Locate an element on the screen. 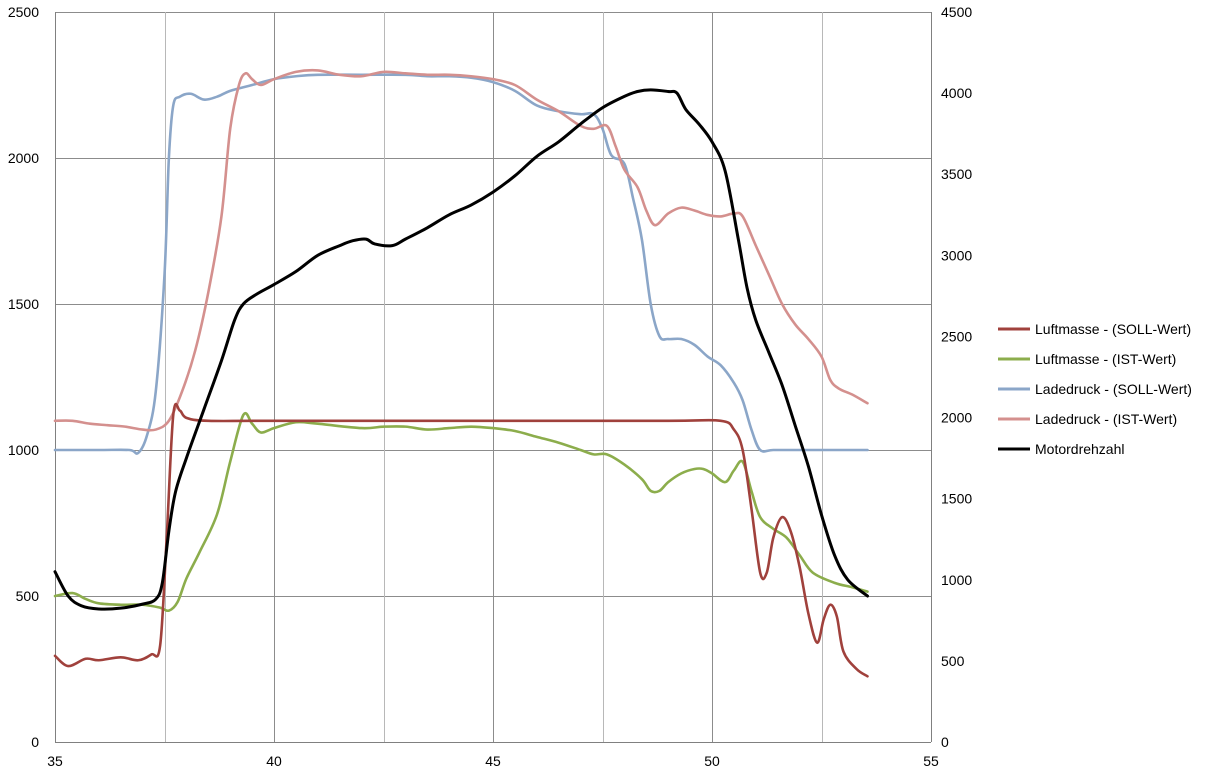 The width and height of the screenshot is (1213, 773). y-tick-label: 2000 is located at coordinates (23, 158).